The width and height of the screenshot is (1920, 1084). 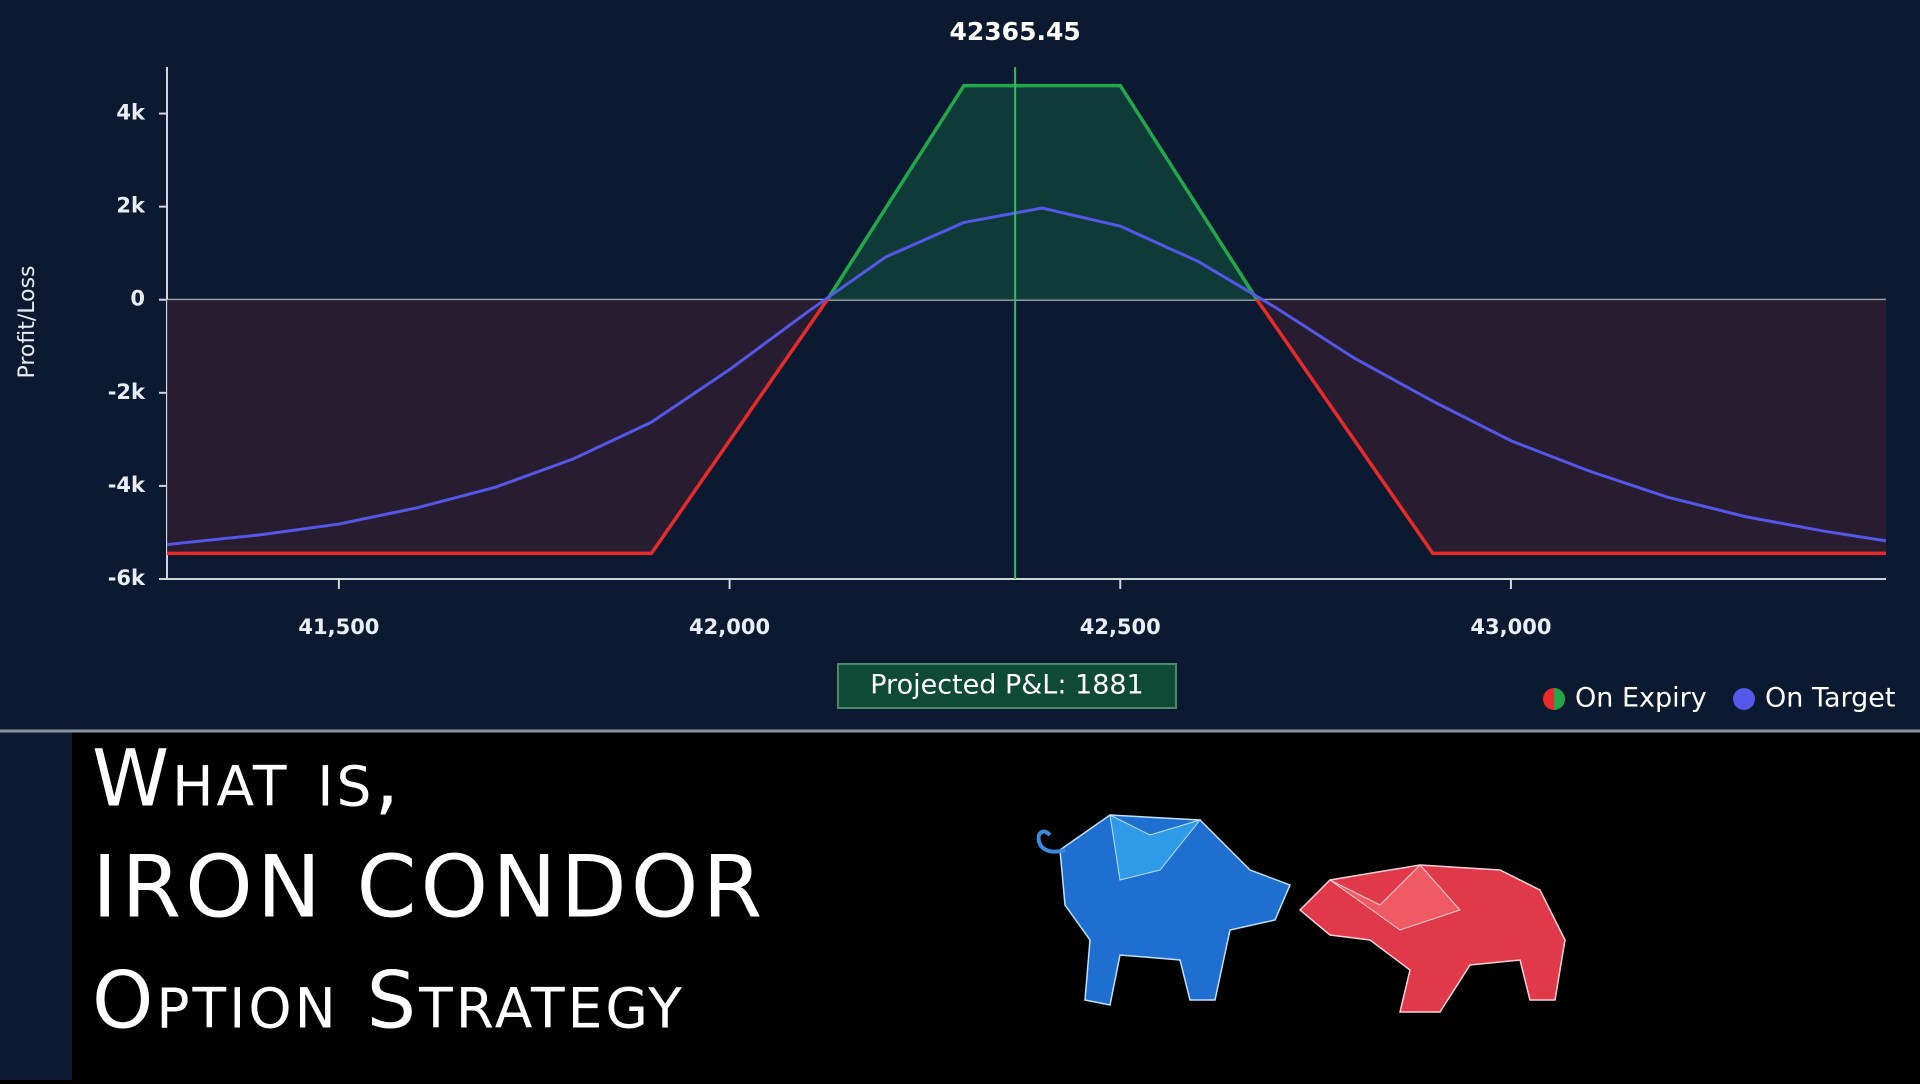 What do you see at coordinates (1510, 627) in the screenshot?
I see `x-tick-label: 43,000` at bounding box center [1510, 627].